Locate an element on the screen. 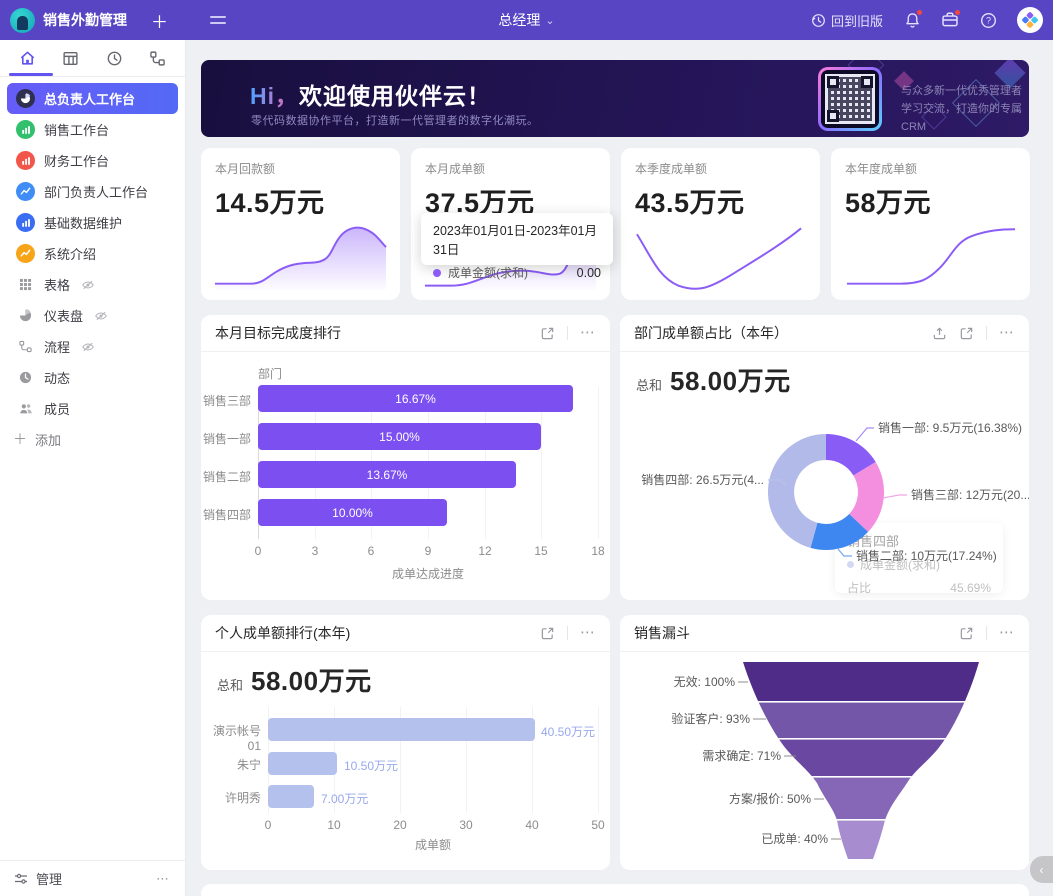 This screenshot has width=1053, height=896. members-icon is located at coordinates (25, 408).